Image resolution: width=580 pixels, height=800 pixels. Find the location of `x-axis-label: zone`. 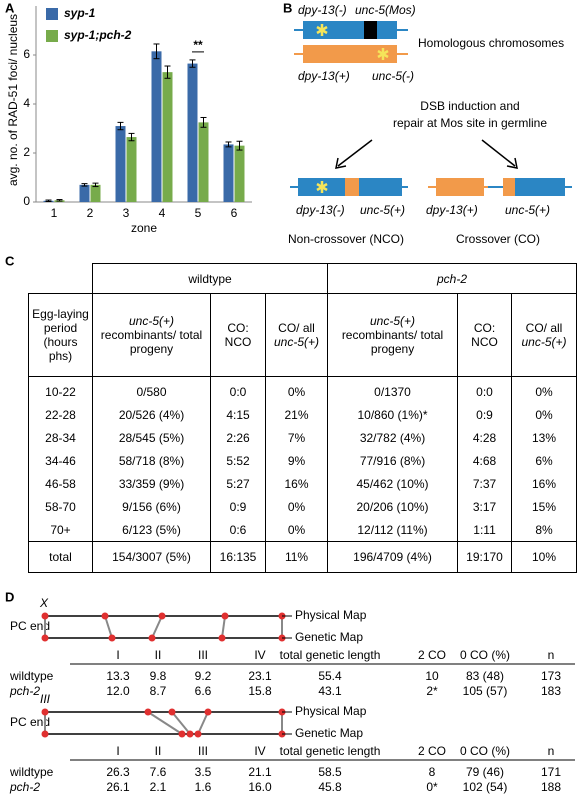

x-axis-label: zone is located at coordinates (144, 228).